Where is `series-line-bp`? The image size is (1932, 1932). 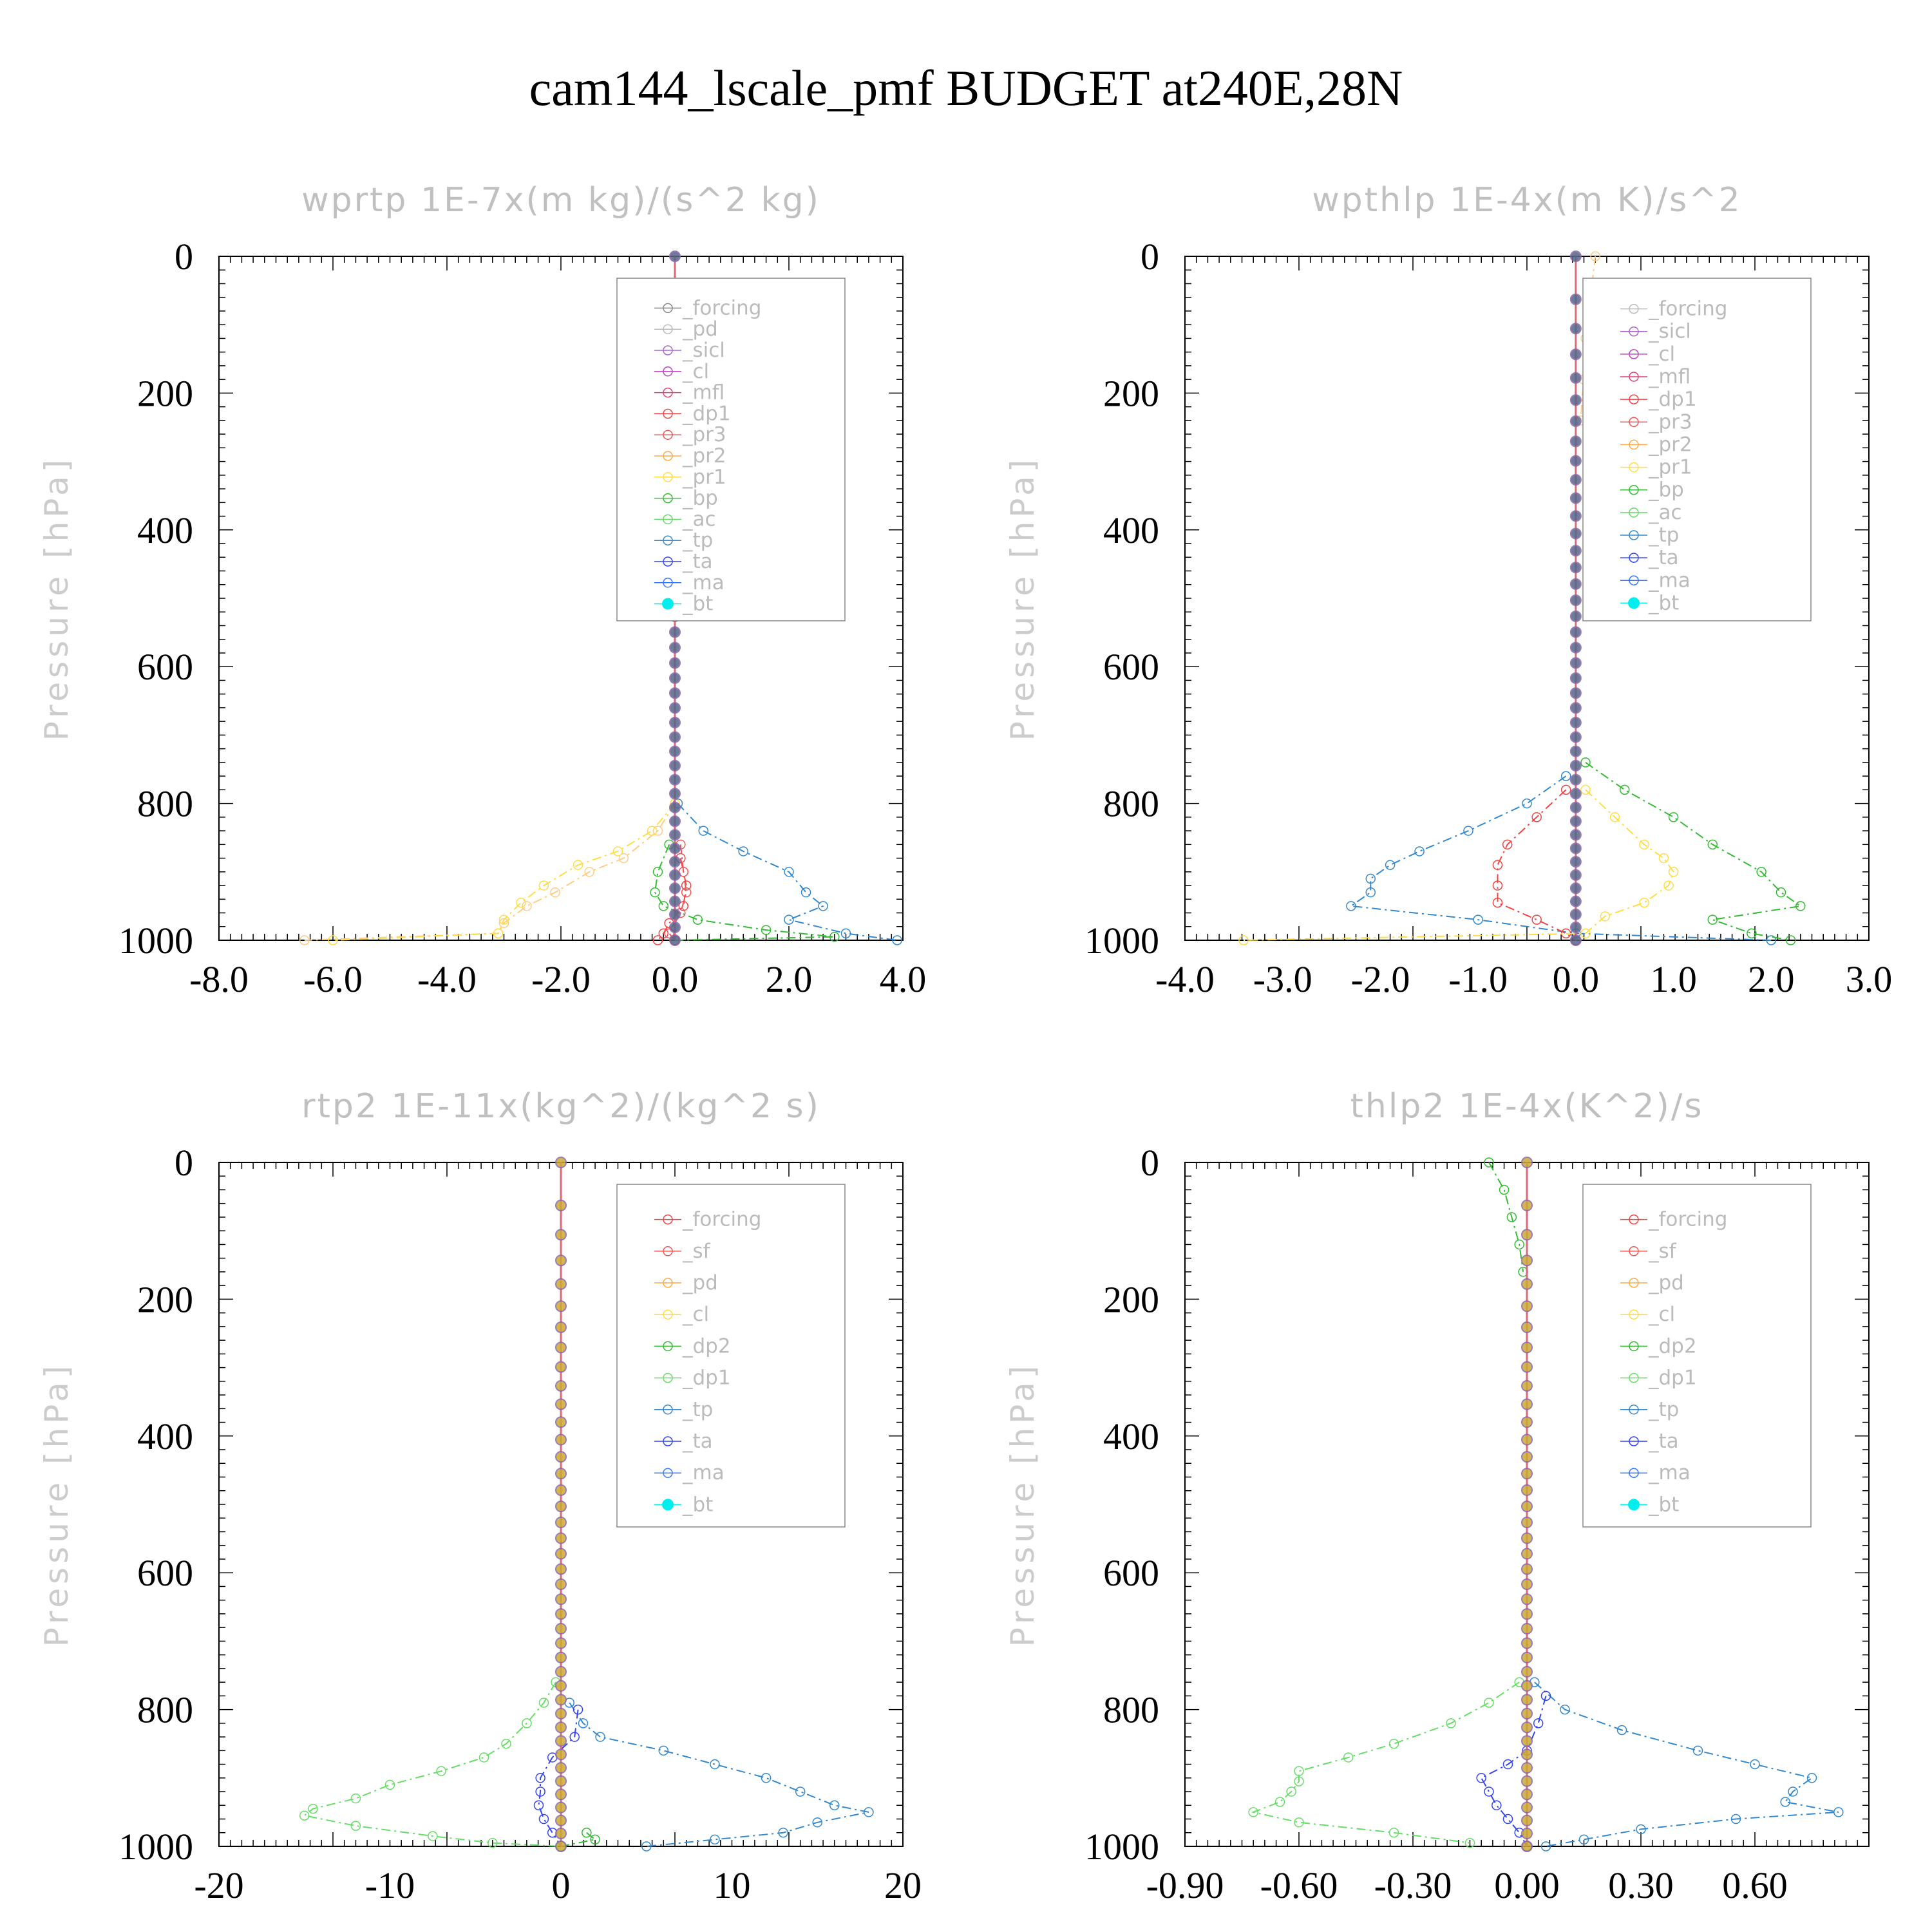
series-line-bp is located at coordinates (745, 892).